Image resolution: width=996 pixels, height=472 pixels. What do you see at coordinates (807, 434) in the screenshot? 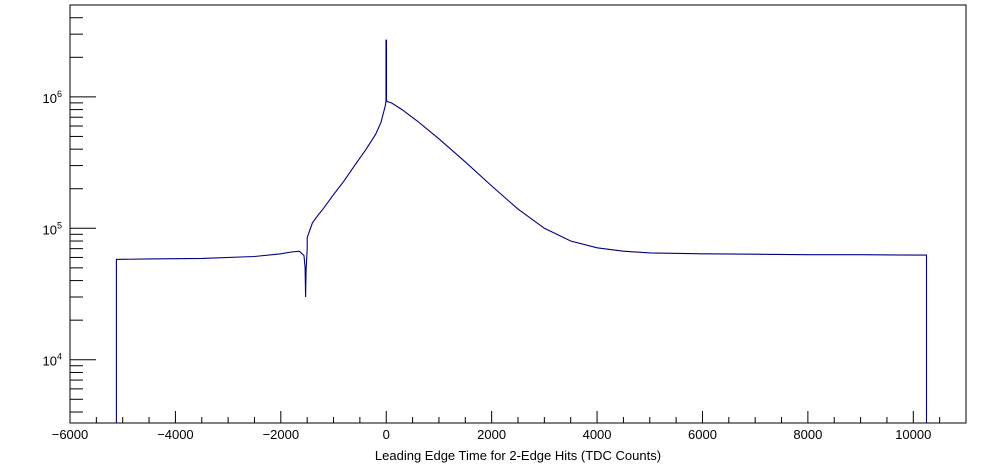
I see `x-tick-label: 8000` at bounding box center [807, 434].